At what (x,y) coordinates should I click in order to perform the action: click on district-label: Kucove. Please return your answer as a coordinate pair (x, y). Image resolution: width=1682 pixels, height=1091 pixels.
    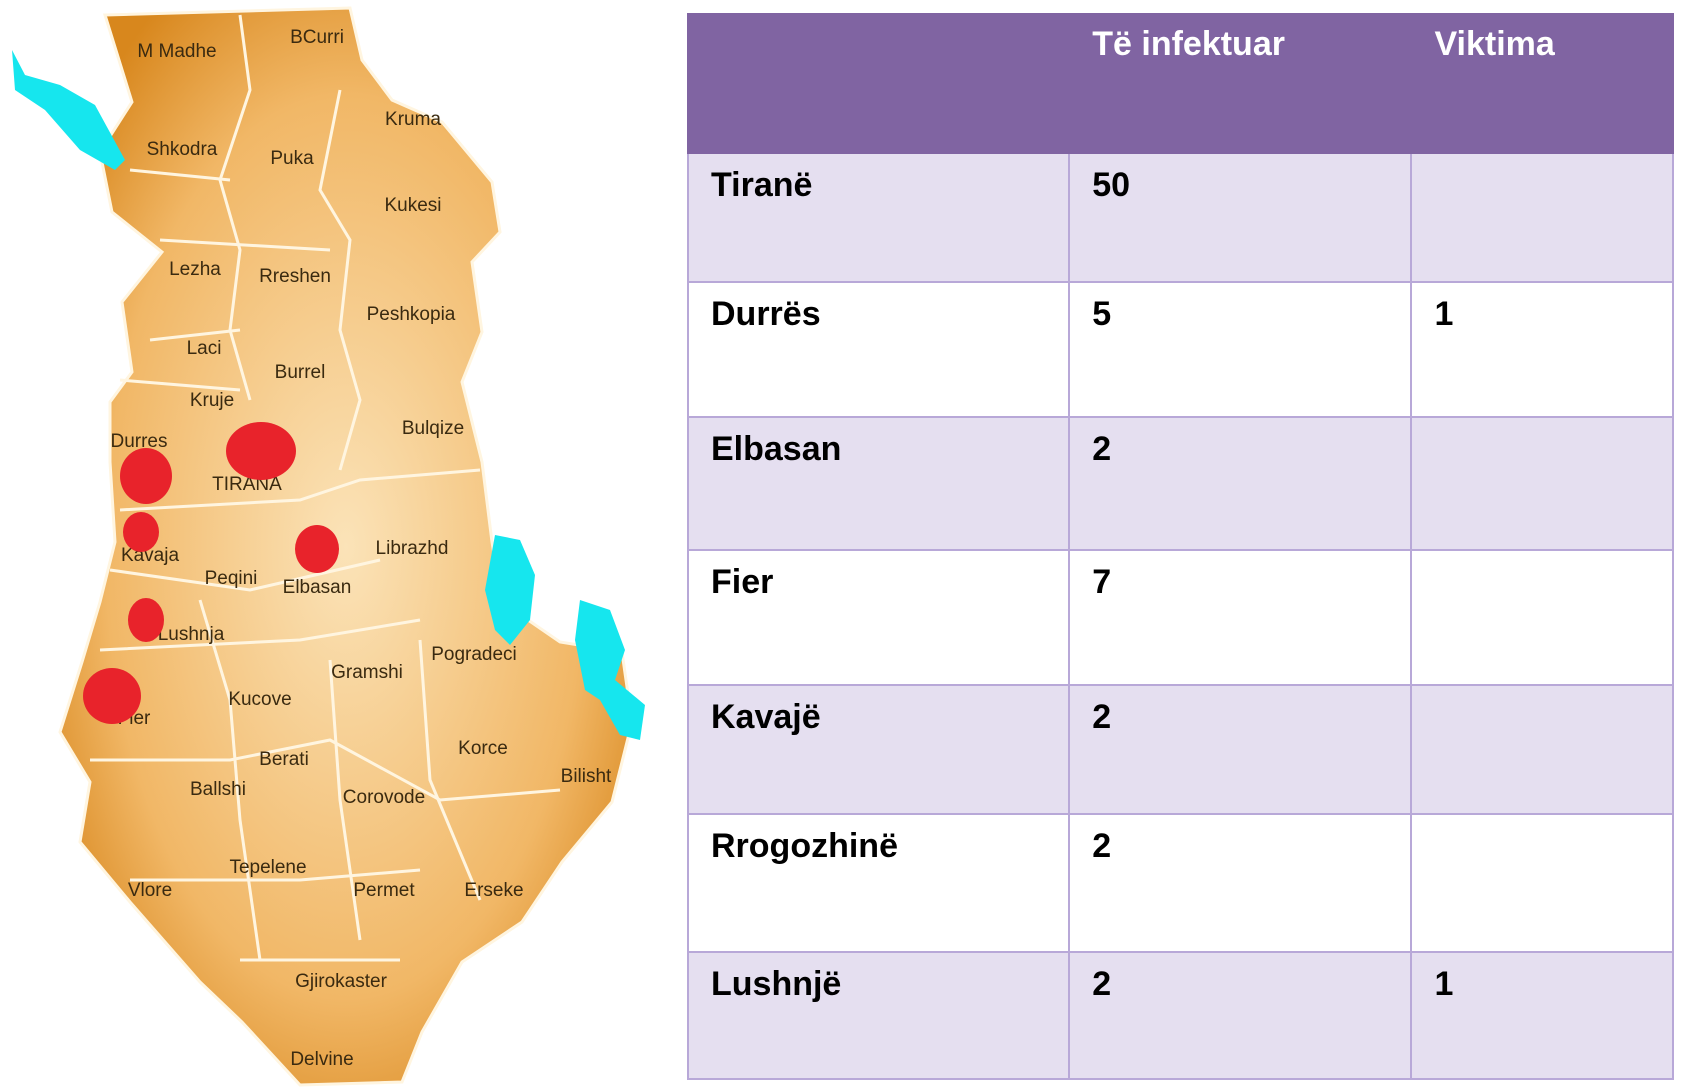
    Looking at the image, I should click on (259, 699).